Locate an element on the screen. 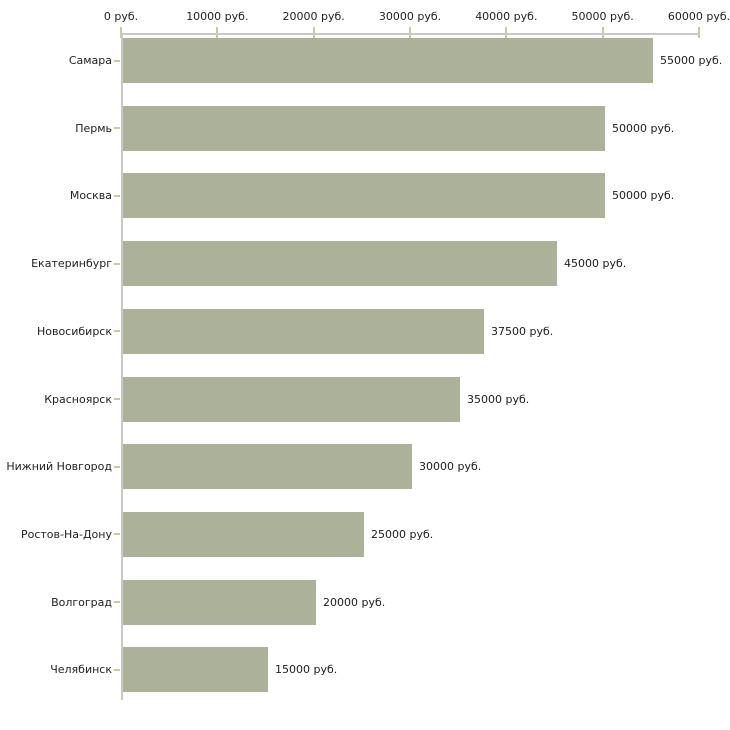 The image size is (730, 730). bar-value-label: 35000 руб. is located at coordinates (498, 399).